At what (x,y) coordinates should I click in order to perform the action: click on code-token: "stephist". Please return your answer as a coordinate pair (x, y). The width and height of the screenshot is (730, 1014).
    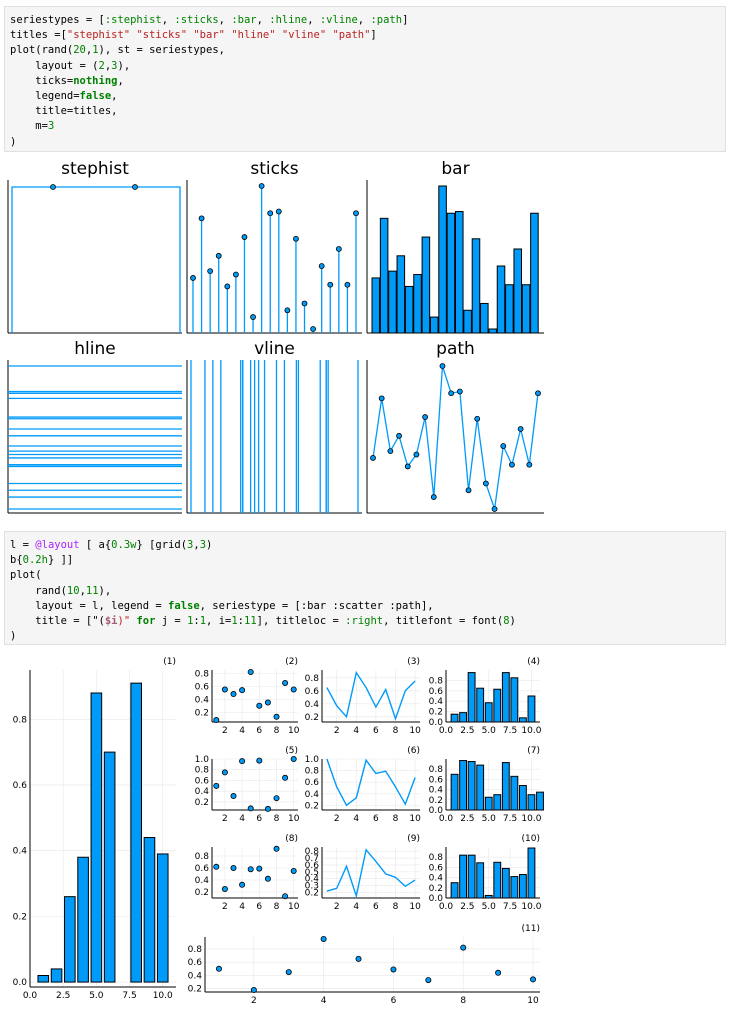
    Looking at the image, I should click on (98, 35).